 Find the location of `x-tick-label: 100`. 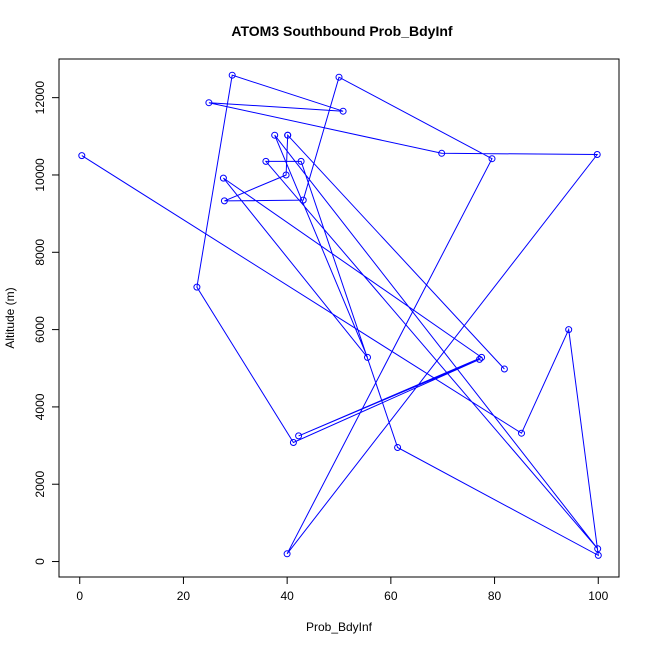

x-tick-label: 100 is located at coordinates (598, 596).